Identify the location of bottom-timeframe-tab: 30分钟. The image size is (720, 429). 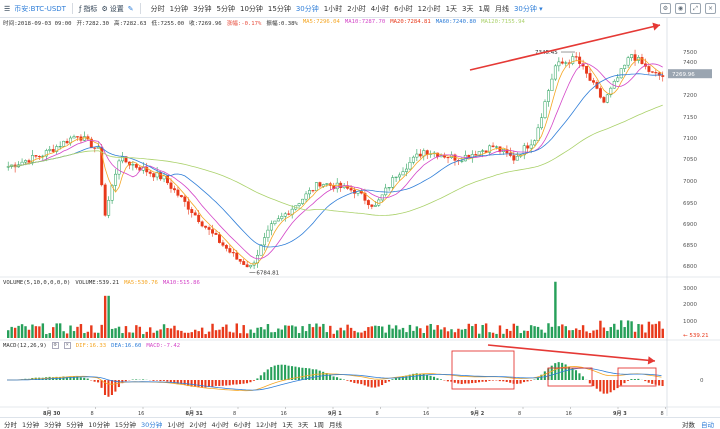
(151, 424).